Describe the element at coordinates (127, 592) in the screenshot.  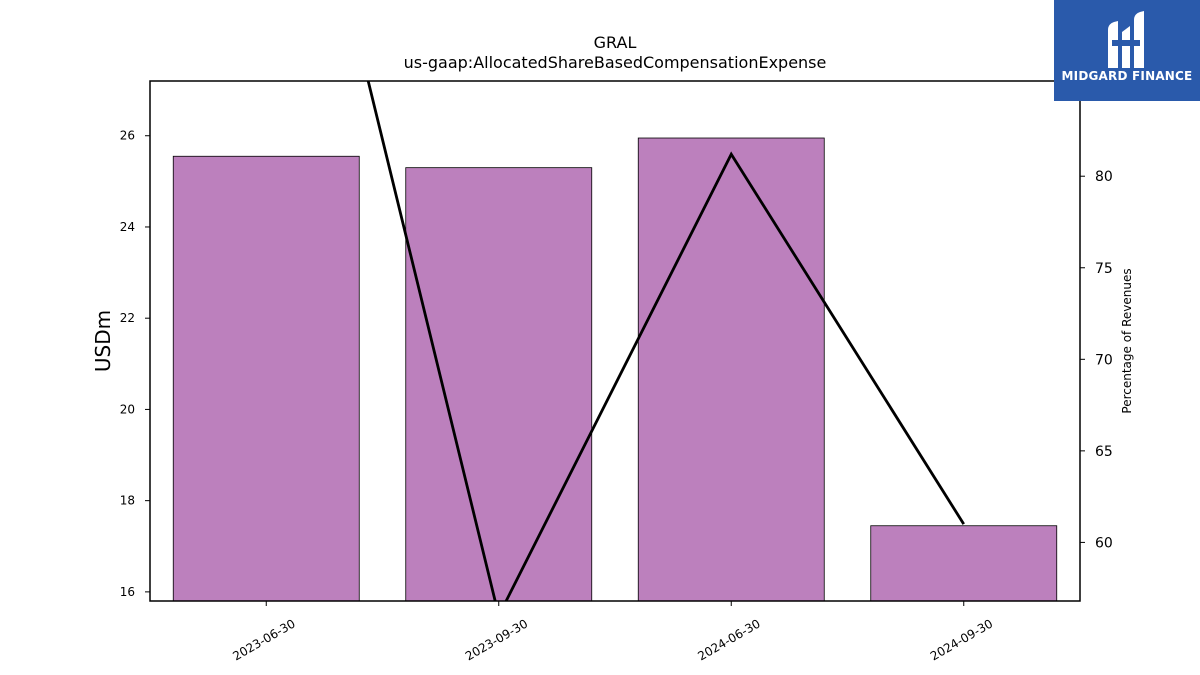
I see `y-tick-label: 16` at that location.